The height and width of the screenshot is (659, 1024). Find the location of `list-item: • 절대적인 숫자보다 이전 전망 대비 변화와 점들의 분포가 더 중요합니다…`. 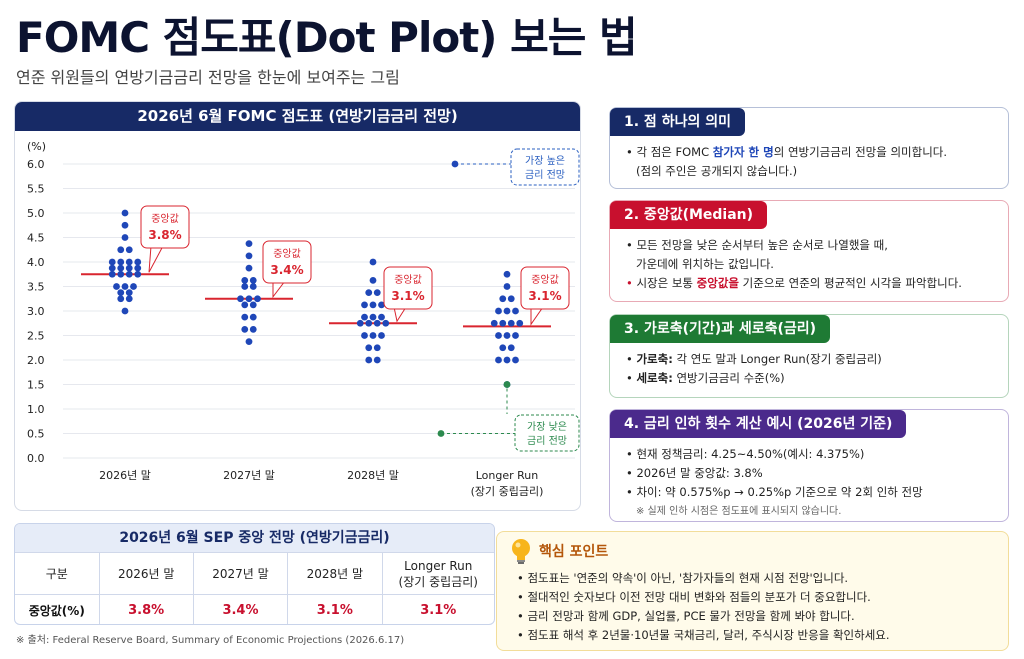

list-item: • 절대적인 숫자보다 이전 전망 대비 변화와 점들의 분포가 더 중요합니다… is located at coordinates (694, 597).